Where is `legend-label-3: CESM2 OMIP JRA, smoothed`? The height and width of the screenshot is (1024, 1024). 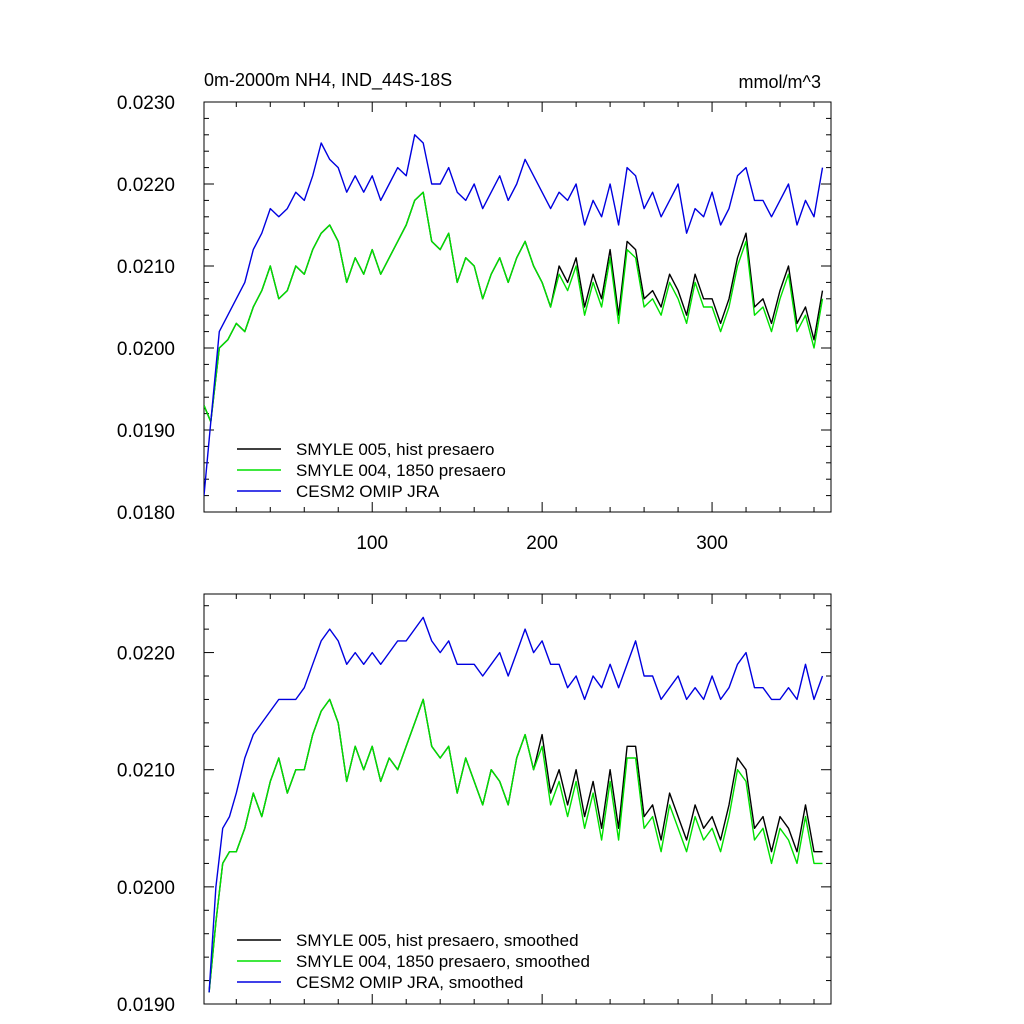
legend-label-3: CESM2 OMIP JRA, smoothed is located at coordinates (409, 982).